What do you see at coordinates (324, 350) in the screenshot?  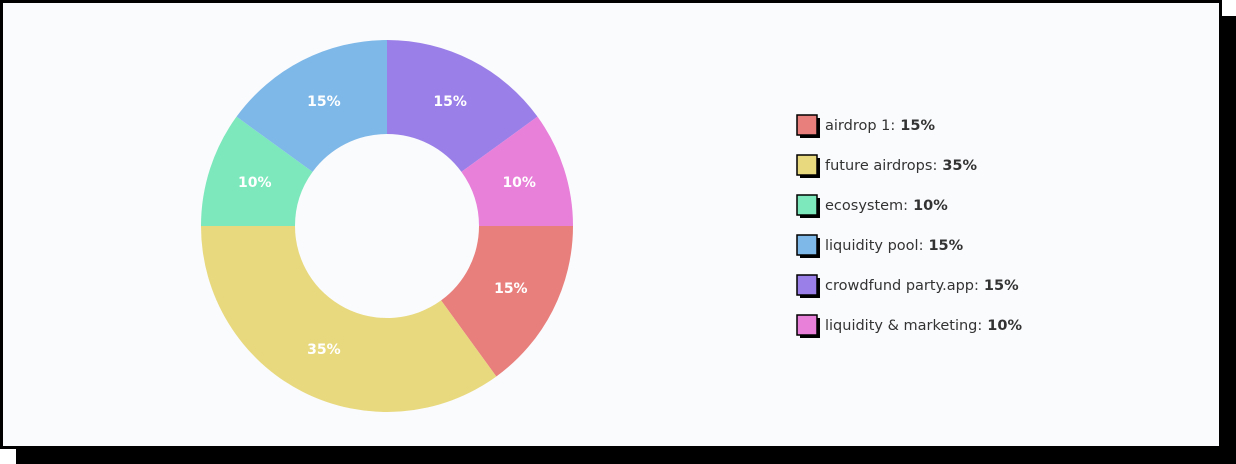 I see `slice-label: 35%` at bounding box center [324, 350].